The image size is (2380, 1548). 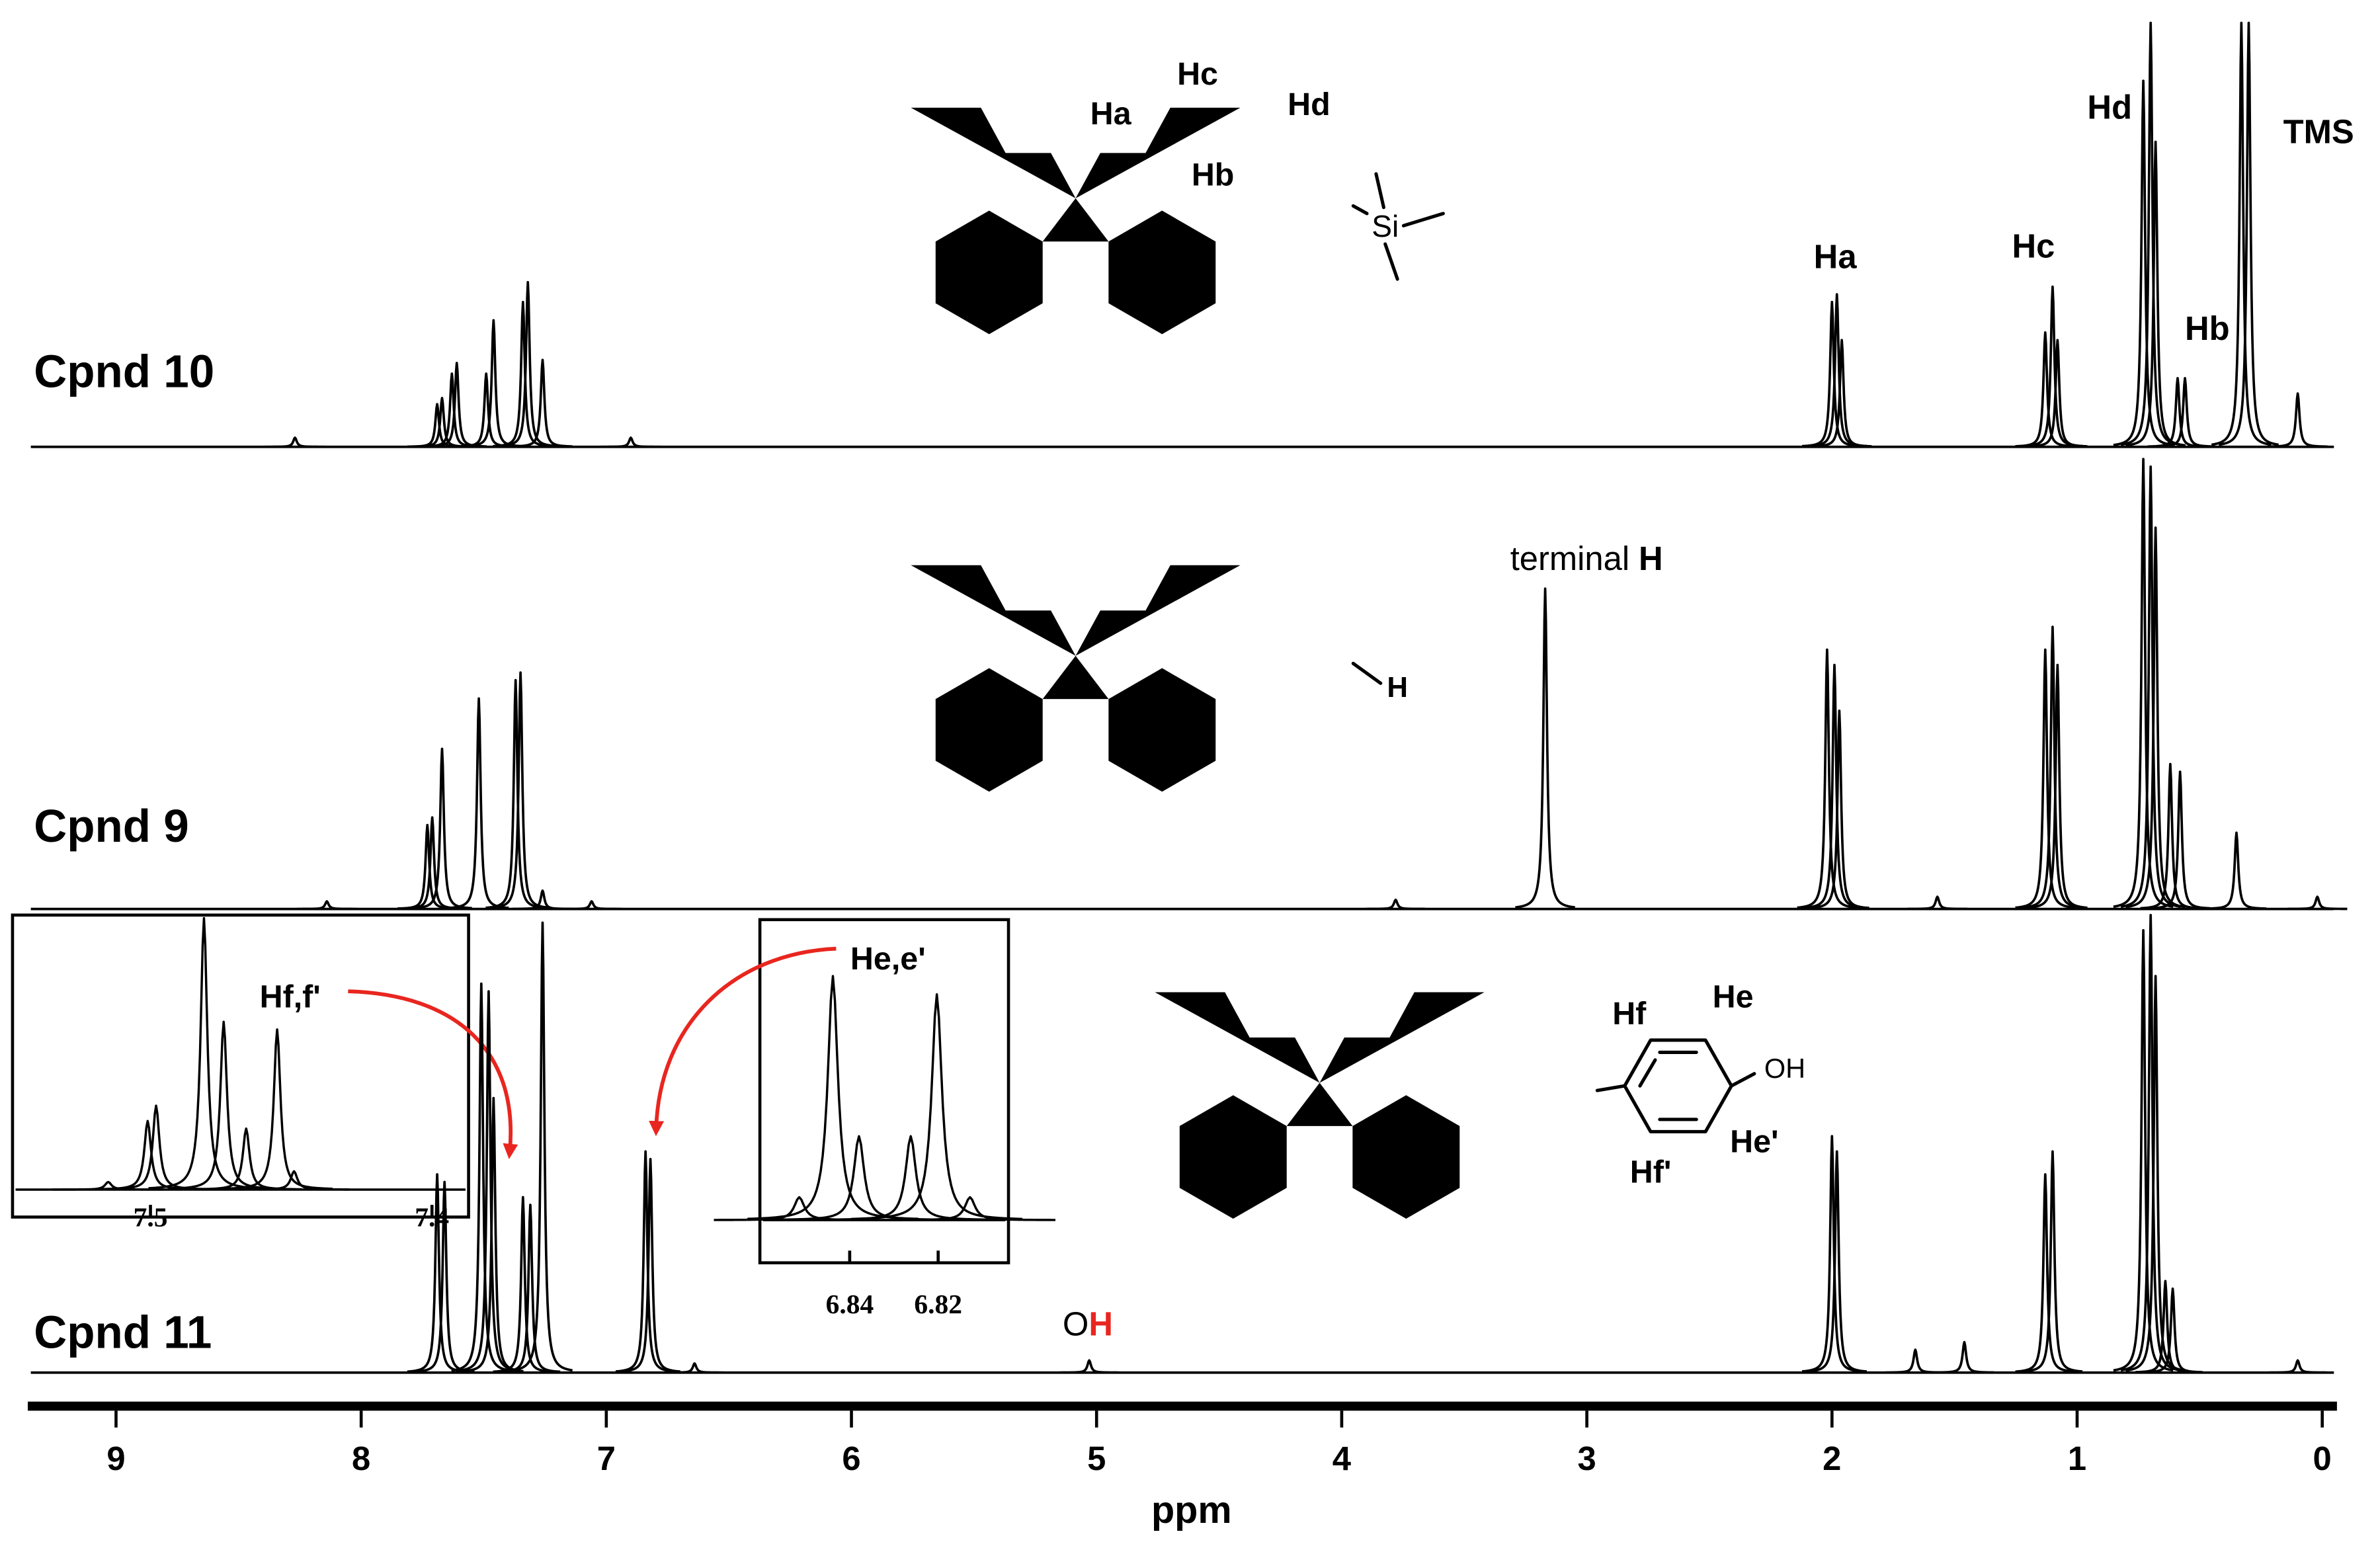 I want to click on x-tick-label: 1, so click(x=2077, y=1458).